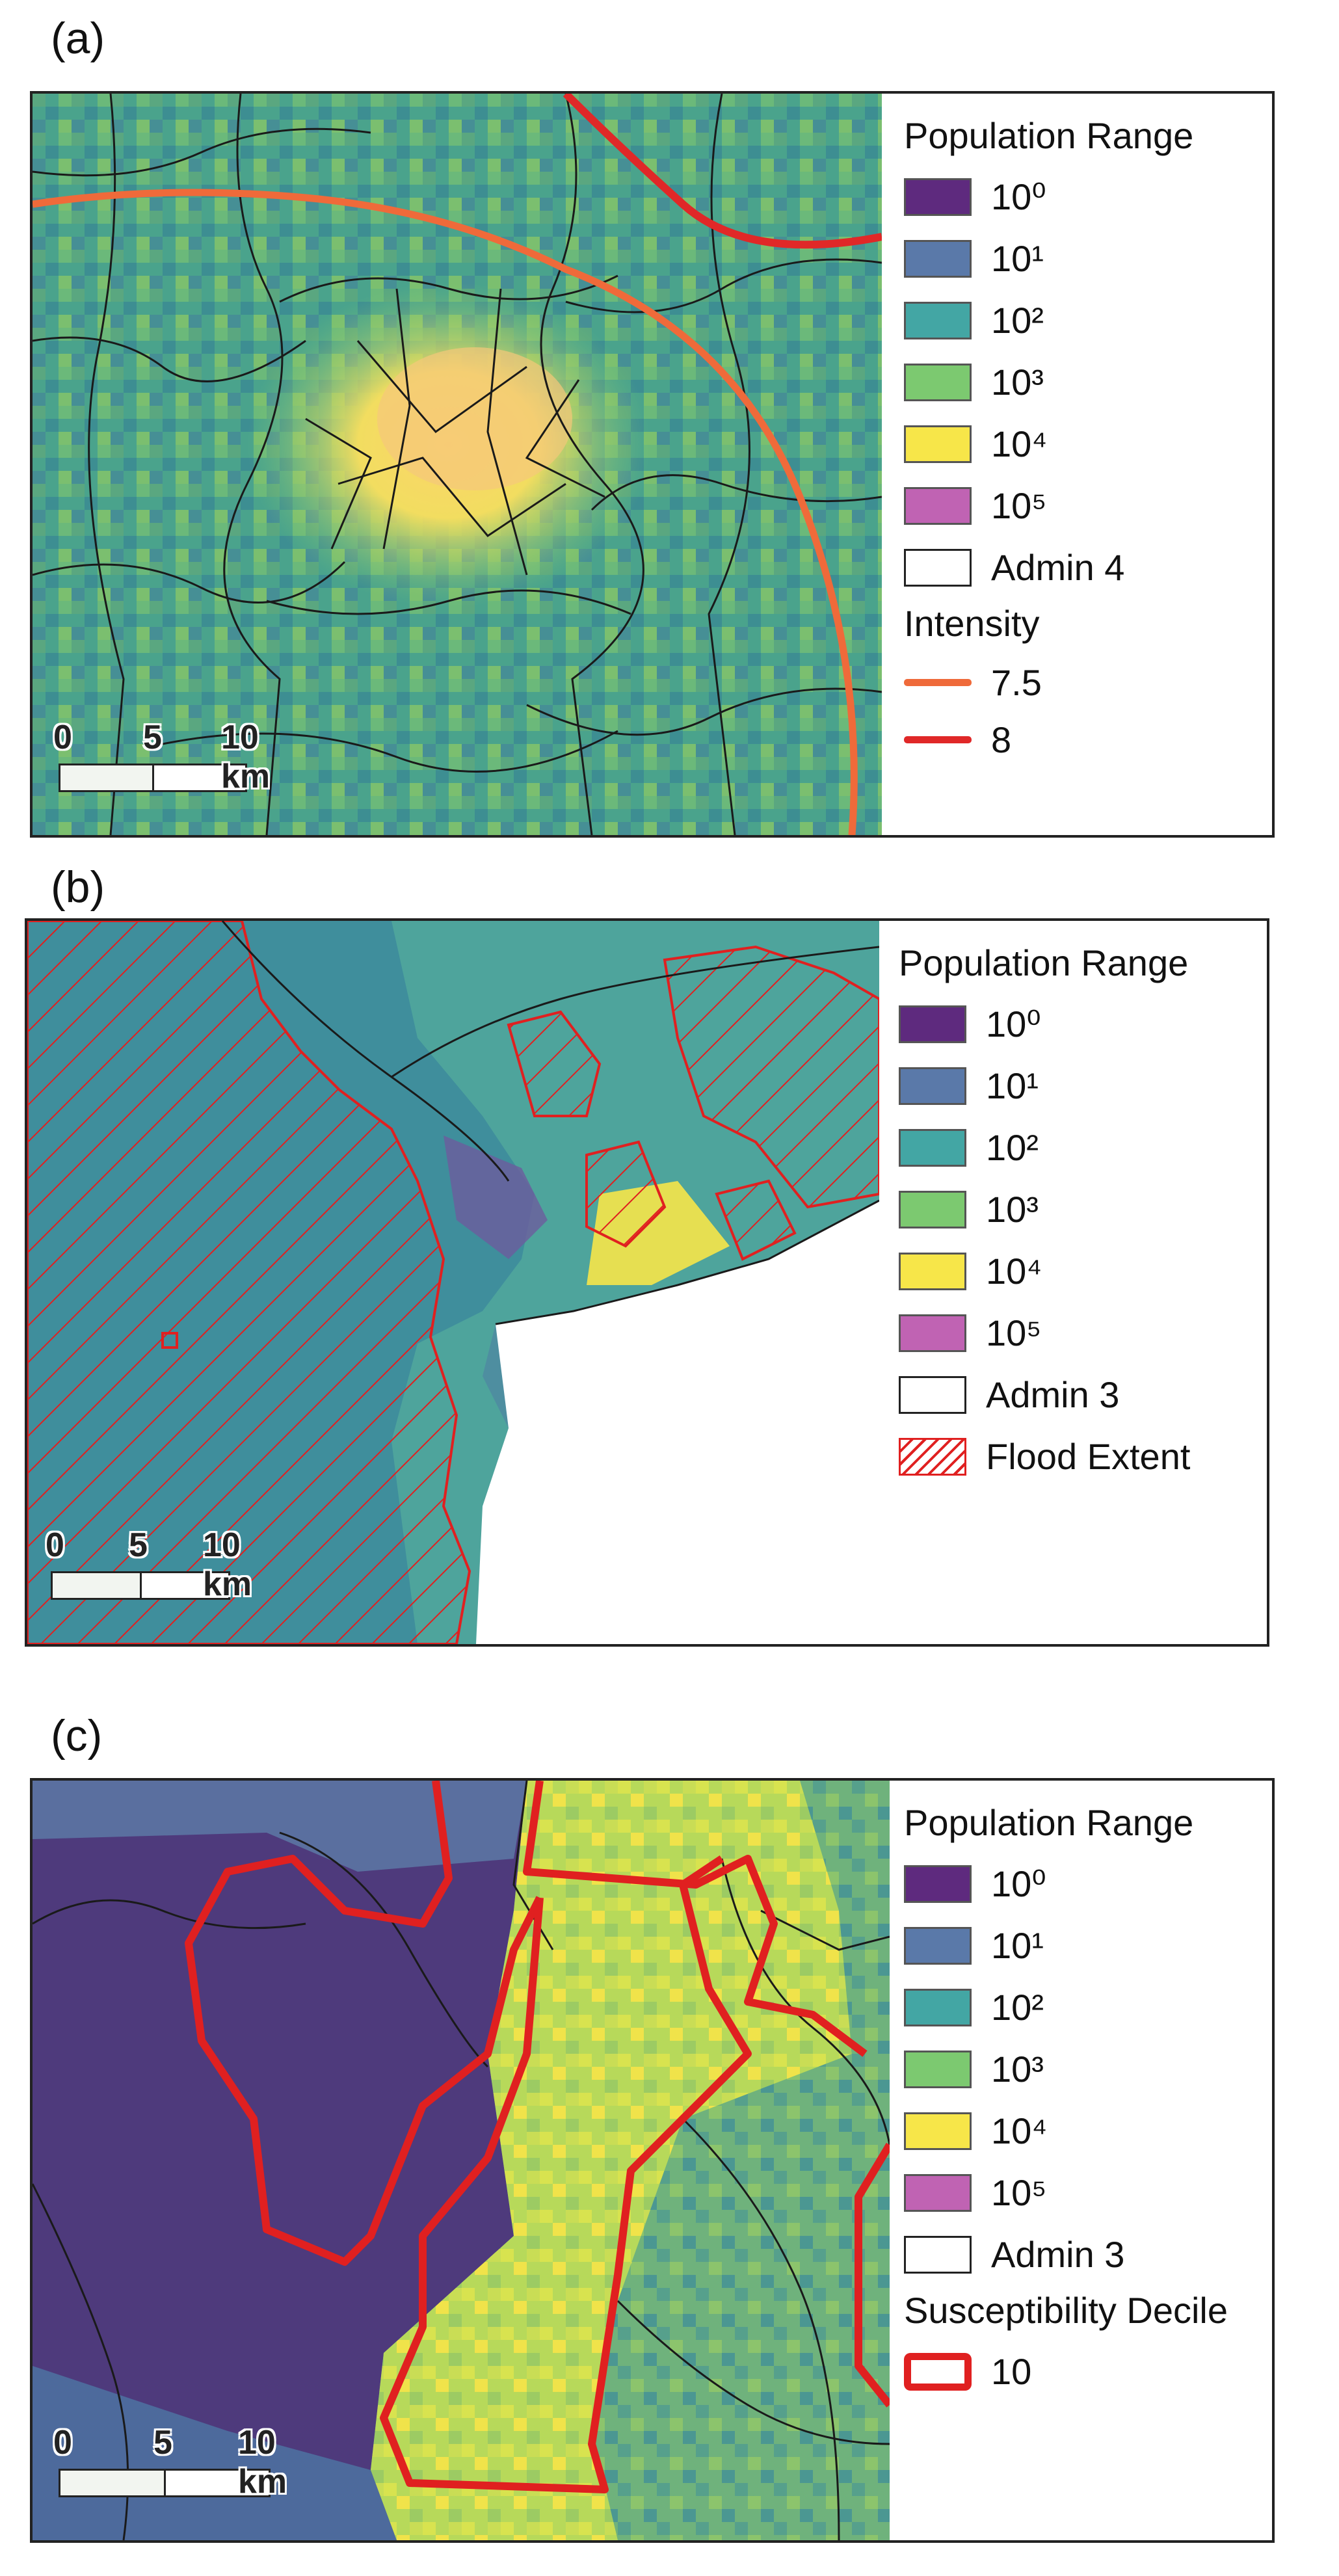 The image size is (1339, 2576). What do you see at coordinates (972, 623) in the screenshot?
I see `legend-section-title: Intensity` at bounding box center [972, 623].